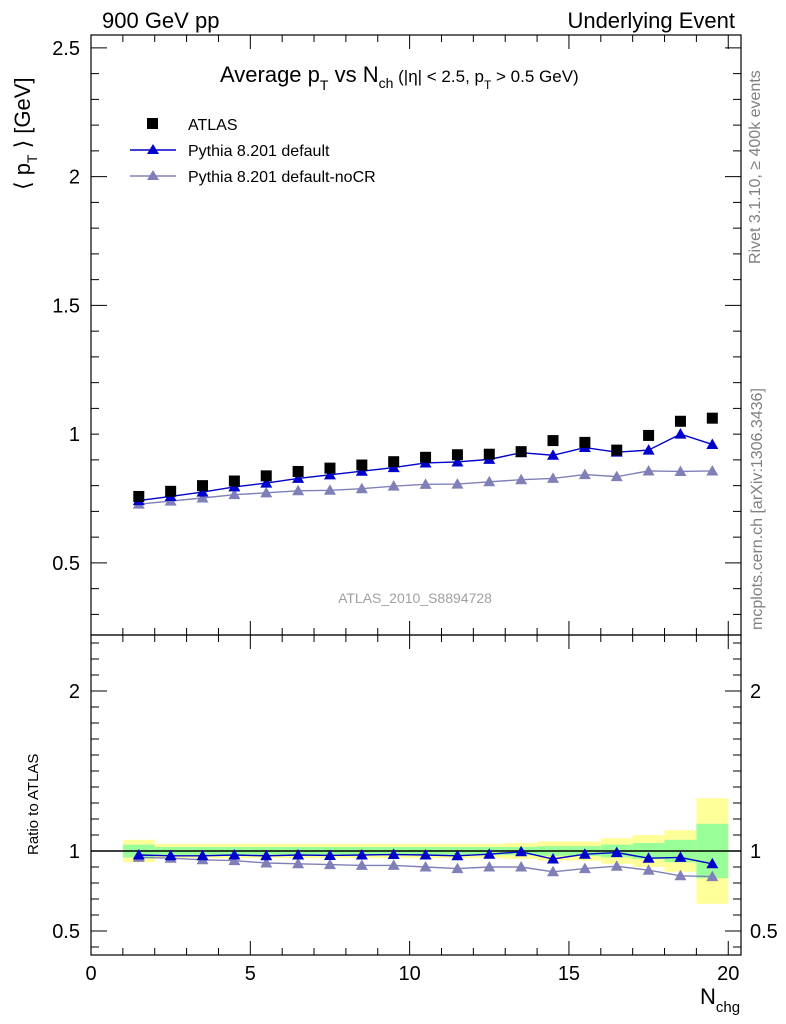  What do you see at coordinates (90, 974) in the screenshot?
I see `x-tick-label: 0` at bounding box center [90, 974].